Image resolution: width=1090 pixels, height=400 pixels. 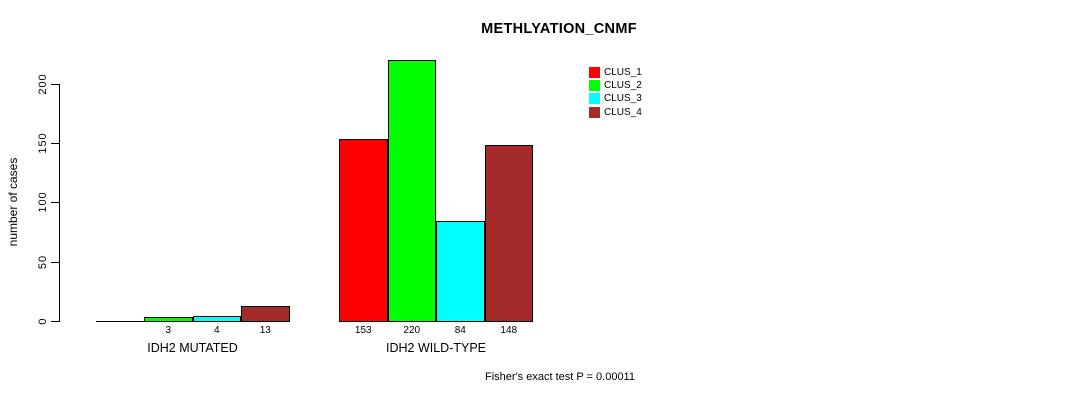 I want to click on legend-item: CLUS_4, so click(x=615, y=112).